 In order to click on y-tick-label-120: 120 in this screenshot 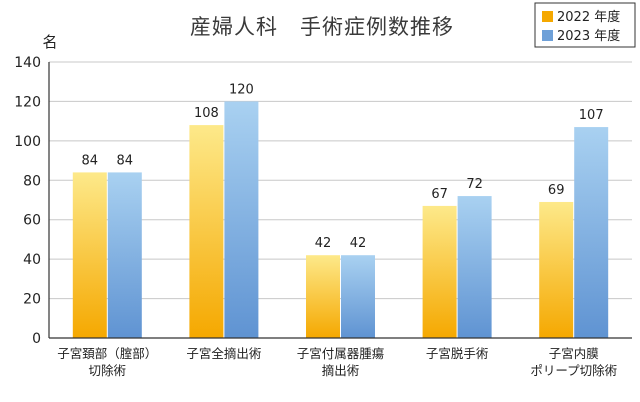, I will do `click(27, 102)`.